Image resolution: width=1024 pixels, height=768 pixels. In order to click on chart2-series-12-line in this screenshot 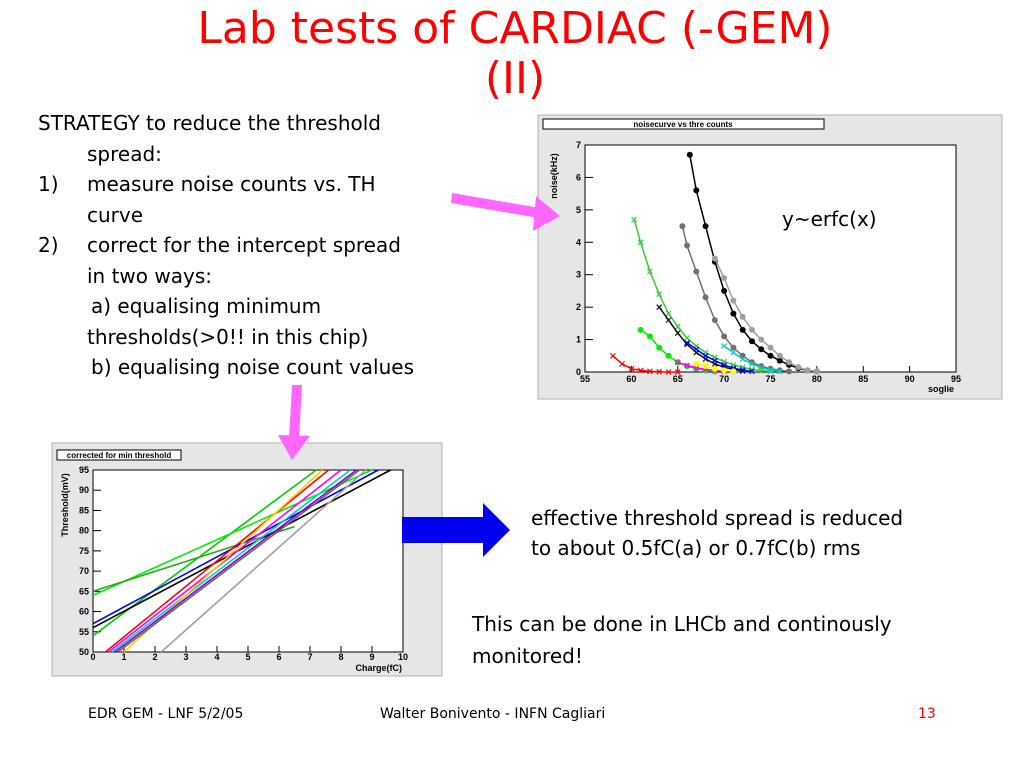, I will do `click(239, 561)`.